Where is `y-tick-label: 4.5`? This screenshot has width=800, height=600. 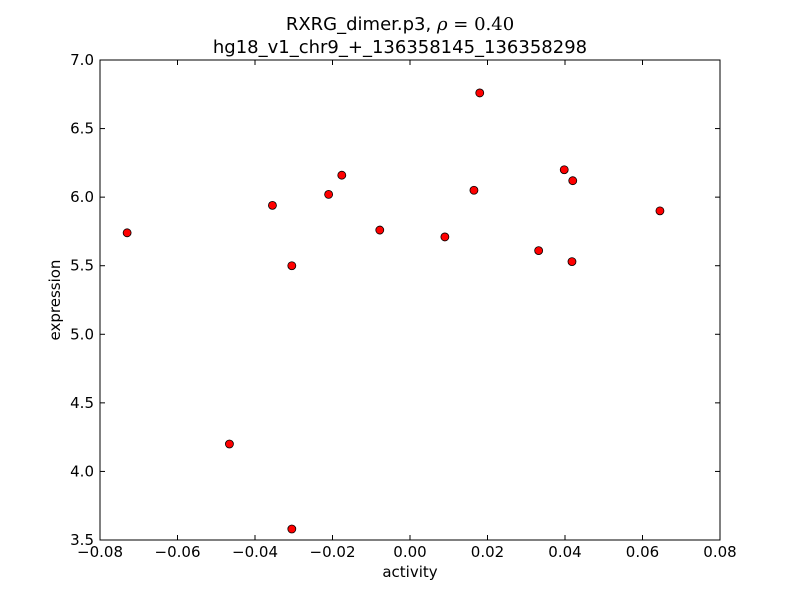
y-tick-label: 4.5 is located at coordinates (82, 403).